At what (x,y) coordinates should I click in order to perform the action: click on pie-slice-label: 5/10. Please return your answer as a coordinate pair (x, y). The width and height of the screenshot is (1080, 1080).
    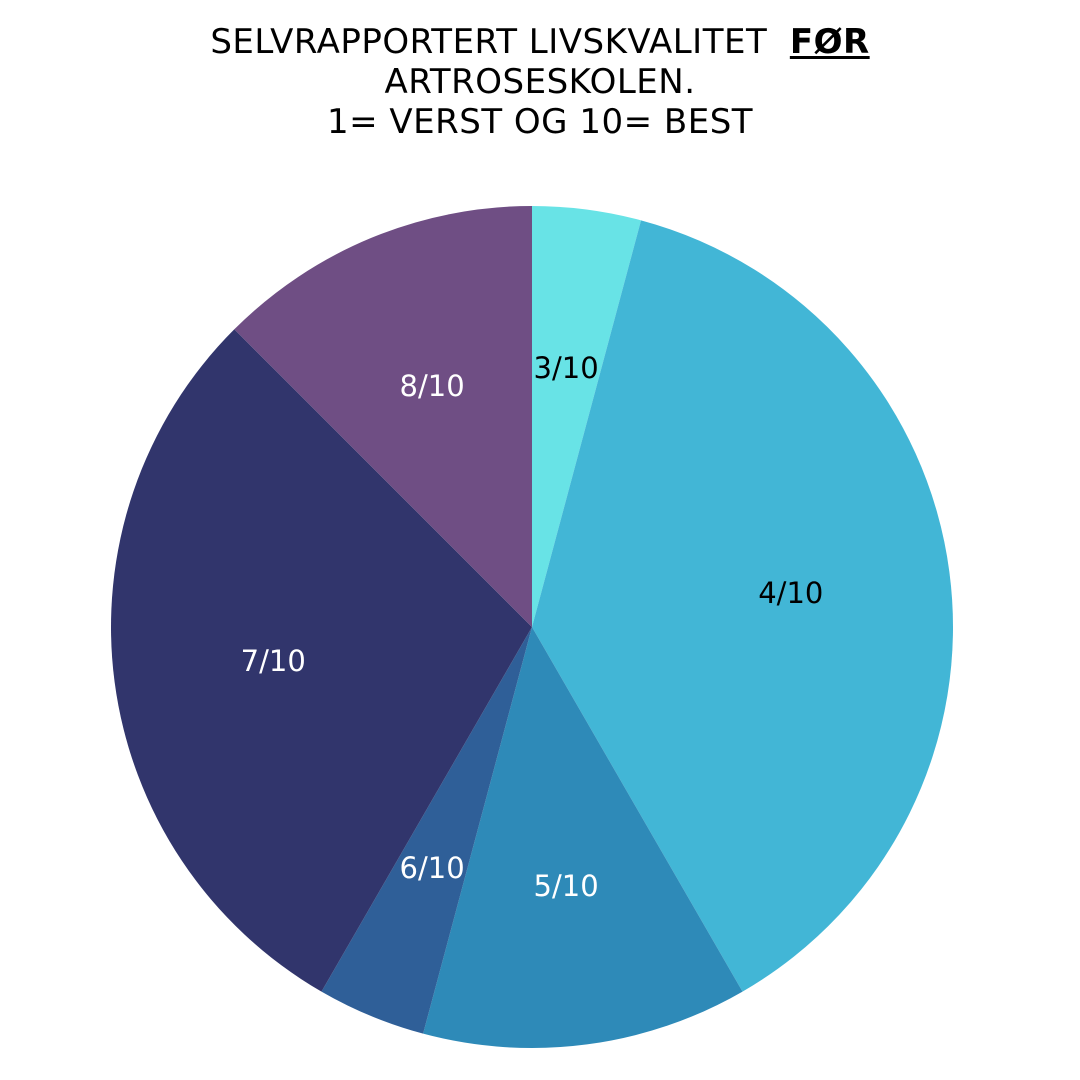
    Looking at the image, I should click on (566, 886).